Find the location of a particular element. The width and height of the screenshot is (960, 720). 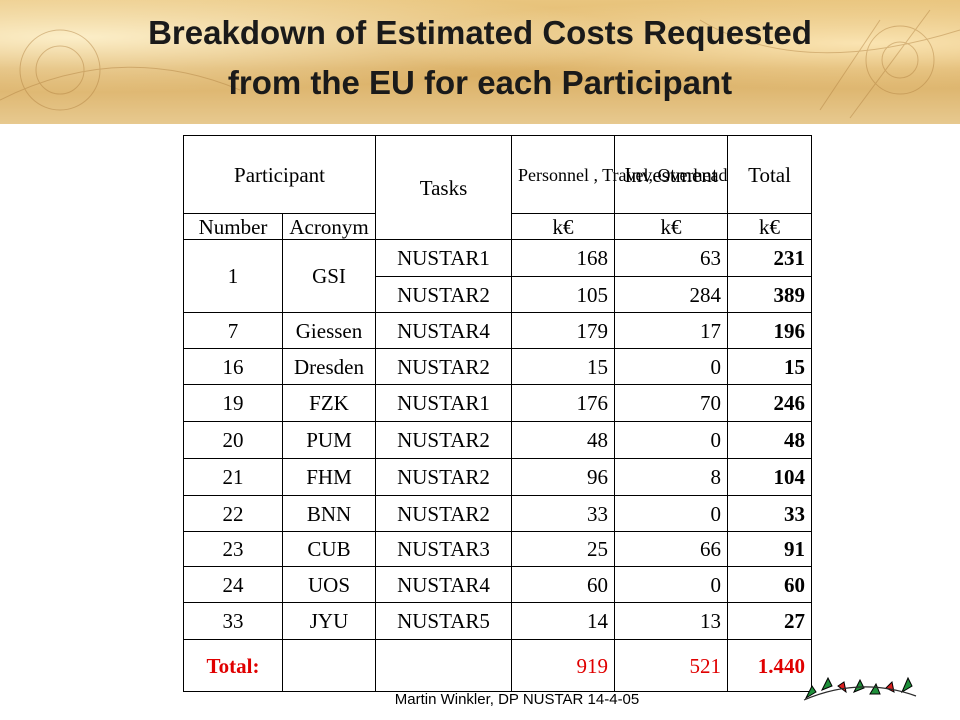

cell-number: 1 is located at coordinates (233, 276).